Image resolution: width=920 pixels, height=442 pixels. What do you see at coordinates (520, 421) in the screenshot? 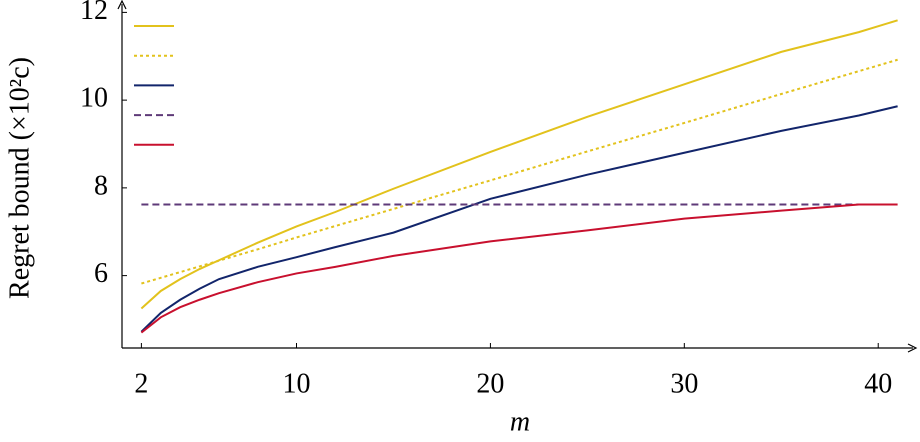
I see `x-axis-label: m` at bounding box center [520, 421].